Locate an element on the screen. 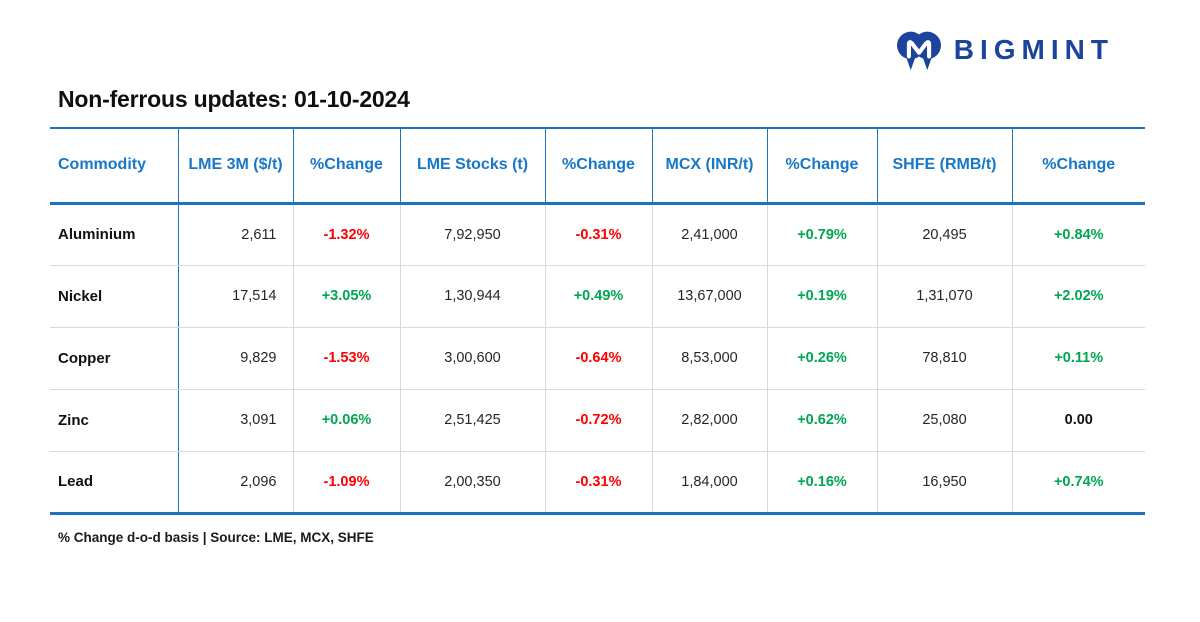  change-cell: -0.64% is located at coordinates (599, 358).